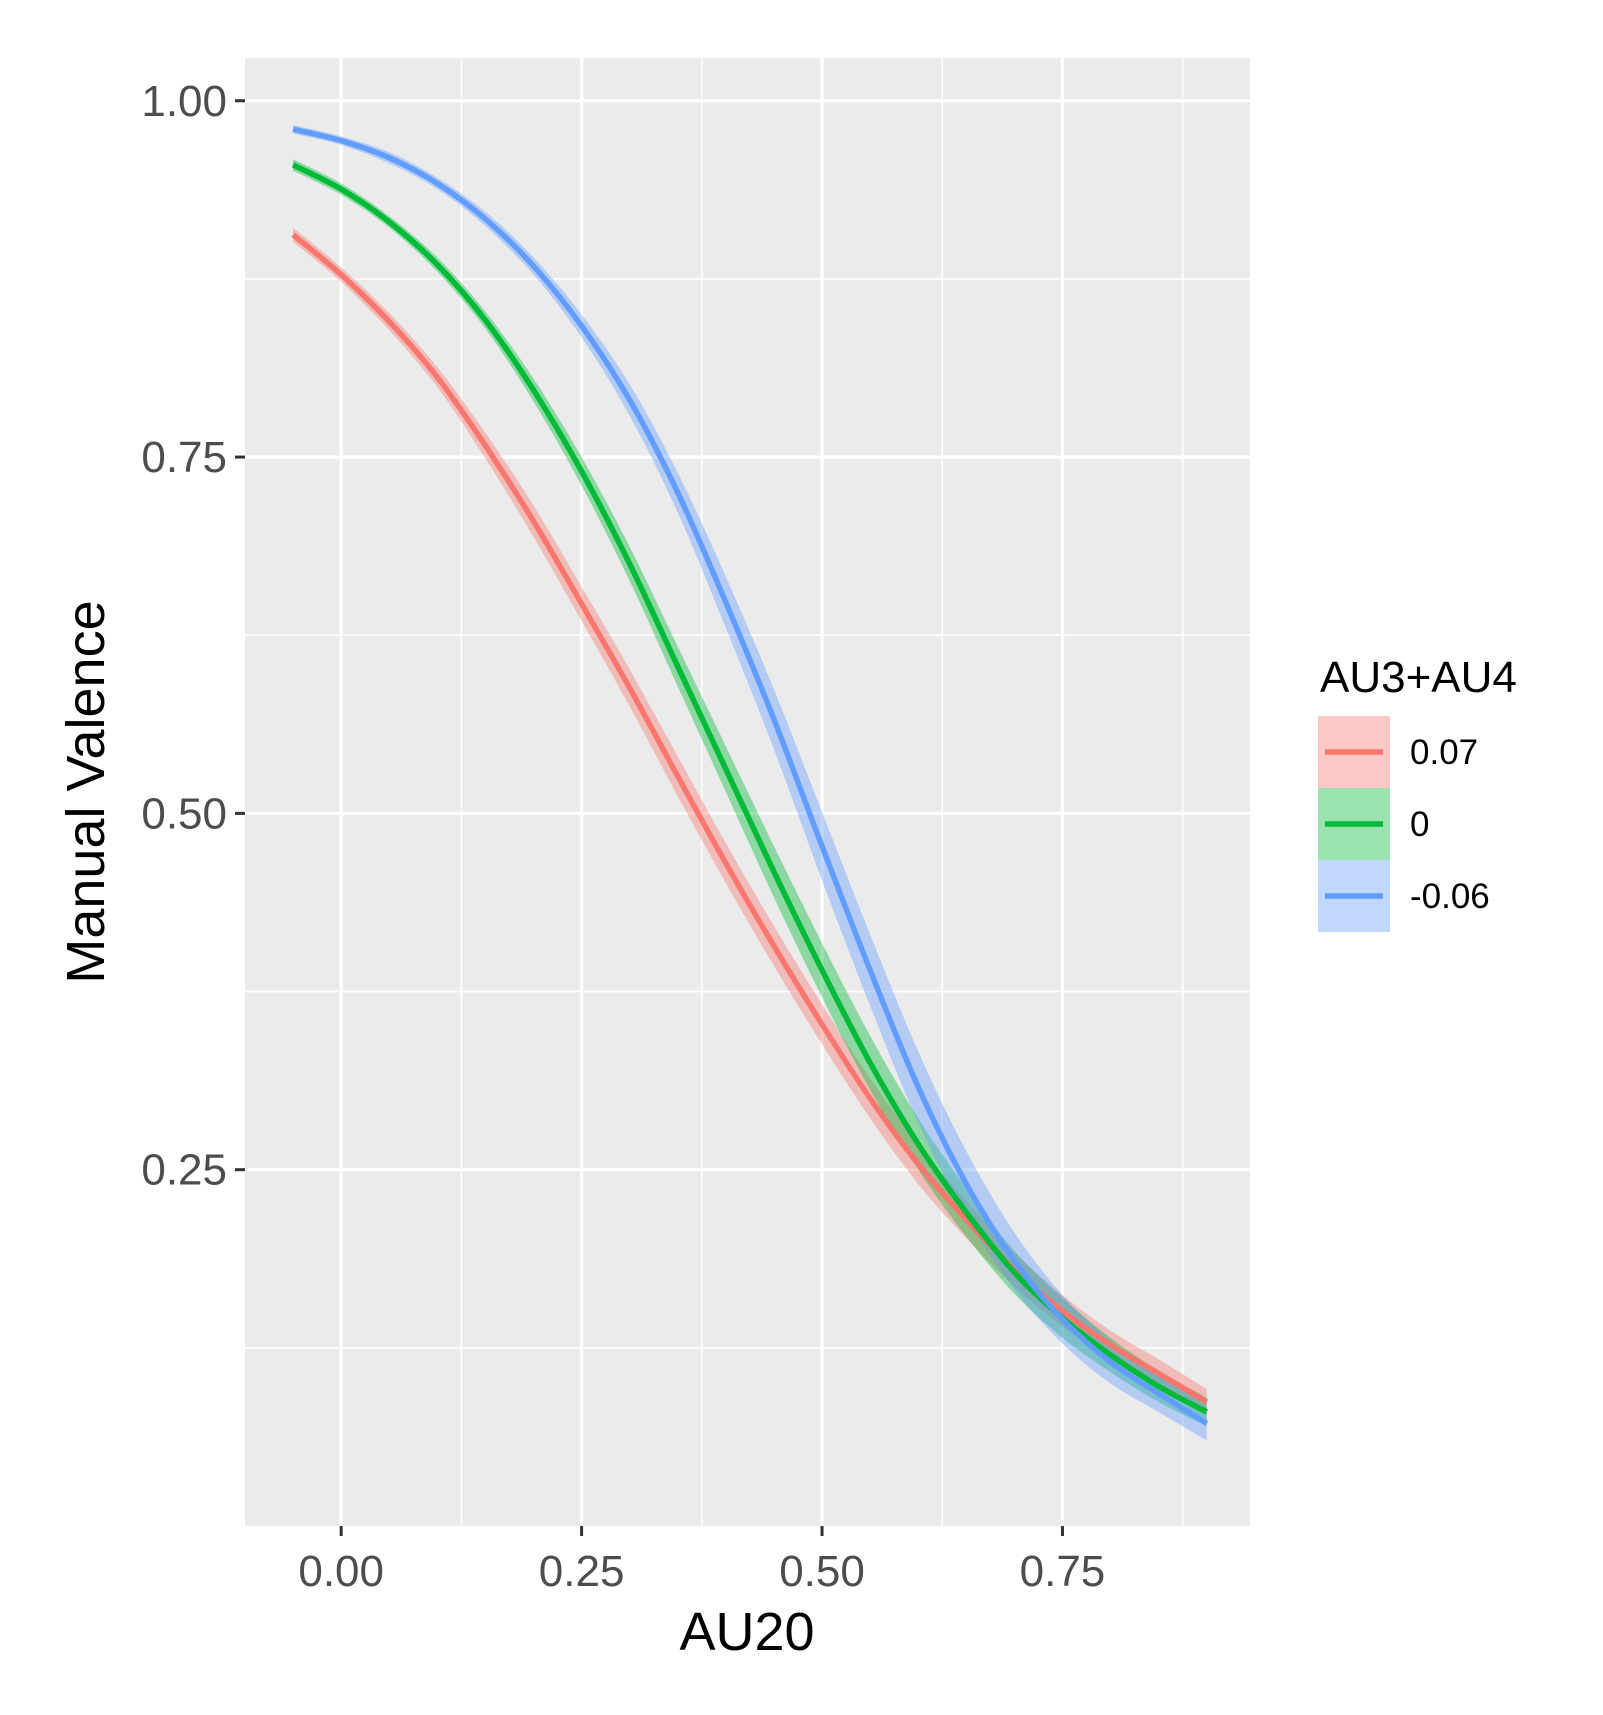 This screenshot has width=1603, height=1715. Describe the element at coordinates (701, 1561) in the screenshot. I see `x-axis: 0.00 0.25 0.50 0.75` at that location.